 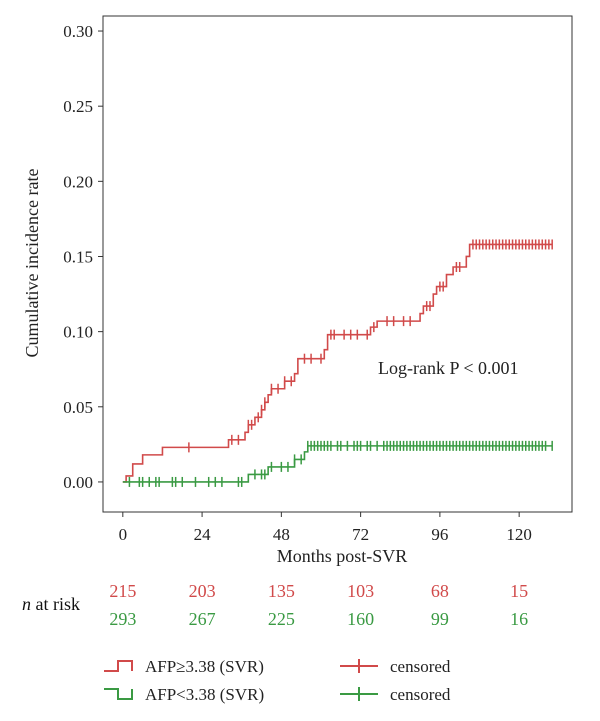 What do you see at coordinates (440, 591) in the screenshot?
I see `risk-count: 68` at bounding box center [440, 591].